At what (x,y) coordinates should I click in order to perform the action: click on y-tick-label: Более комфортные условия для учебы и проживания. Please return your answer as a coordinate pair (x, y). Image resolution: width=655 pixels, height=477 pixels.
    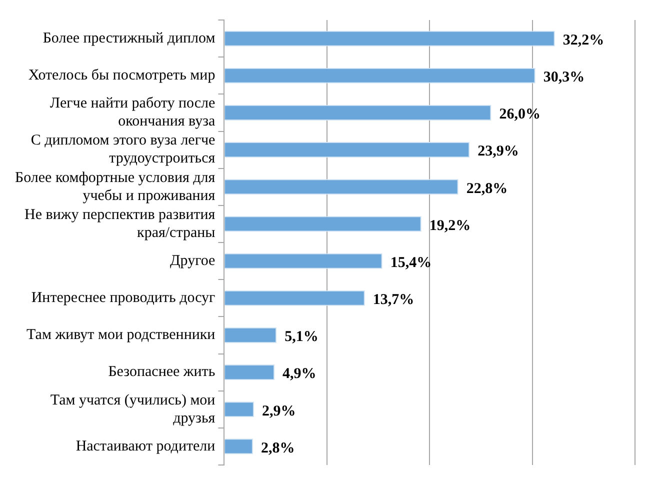
    Looking at the image, I should click on (115, 187).